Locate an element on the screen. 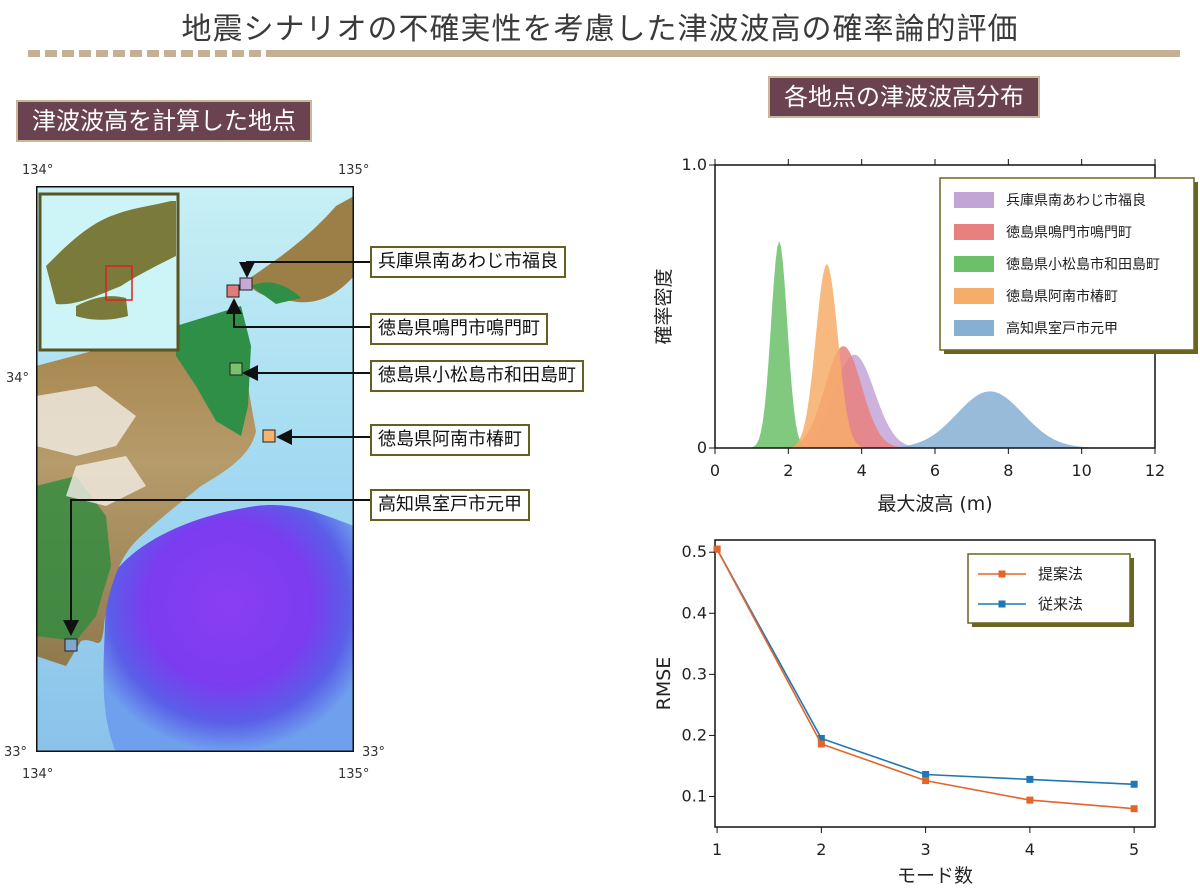 This screenshot has height=895, width=1200. x-tick-label-2: 3 is located at coordinates (926, 849).